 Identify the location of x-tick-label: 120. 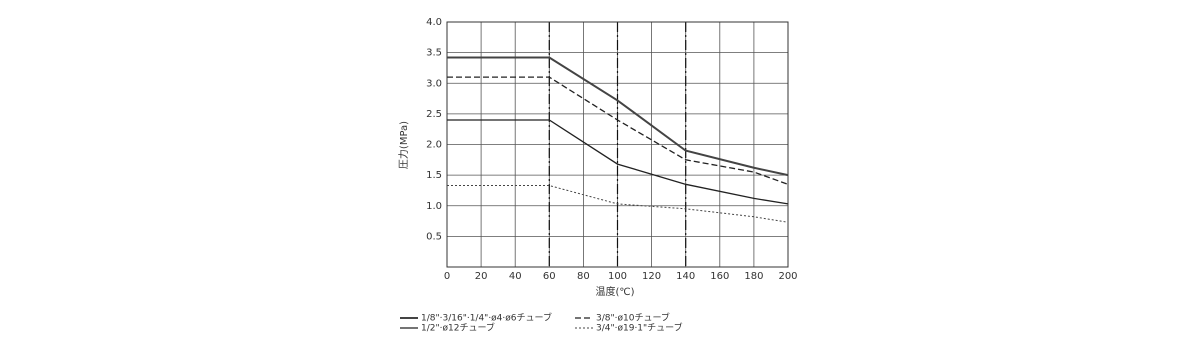
(651, 276).